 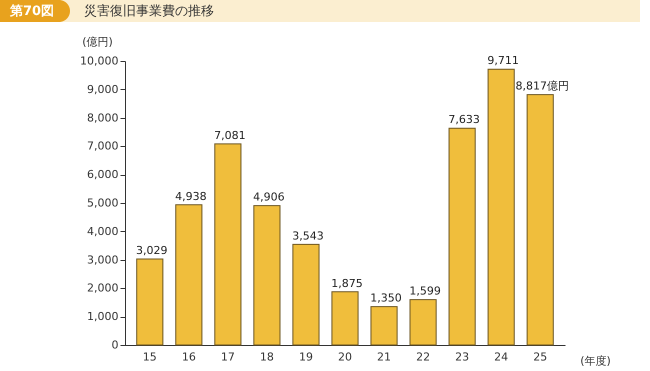 What do you see at coordinates (384, 357) in the screenshot?
I see `x-tick-label: 21` at bounding box center [384, 357].